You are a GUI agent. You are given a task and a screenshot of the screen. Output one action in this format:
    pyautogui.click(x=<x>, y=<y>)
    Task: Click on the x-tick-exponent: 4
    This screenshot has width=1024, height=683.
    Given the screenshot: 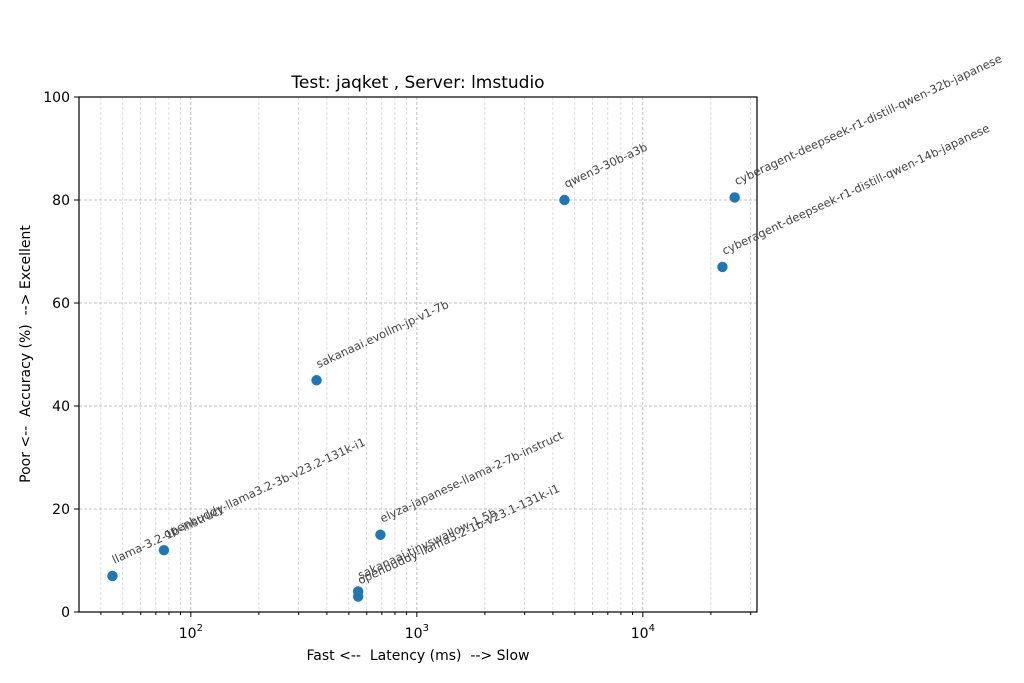 What is the action you would take?
    pyautogui.click(x=652, y=628)
    